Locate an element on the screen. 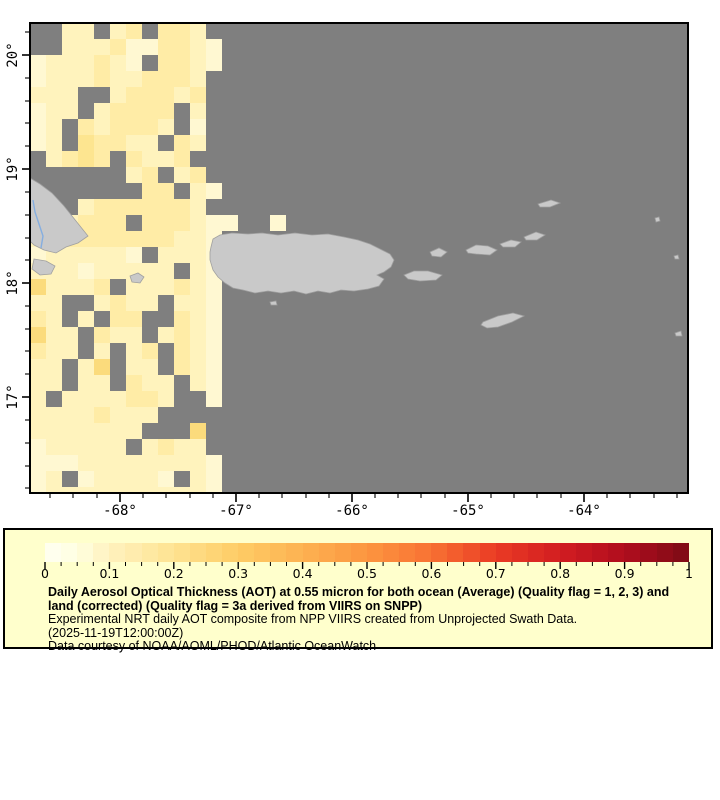  land-st-john-tortola is located at coordinates (510, 243).